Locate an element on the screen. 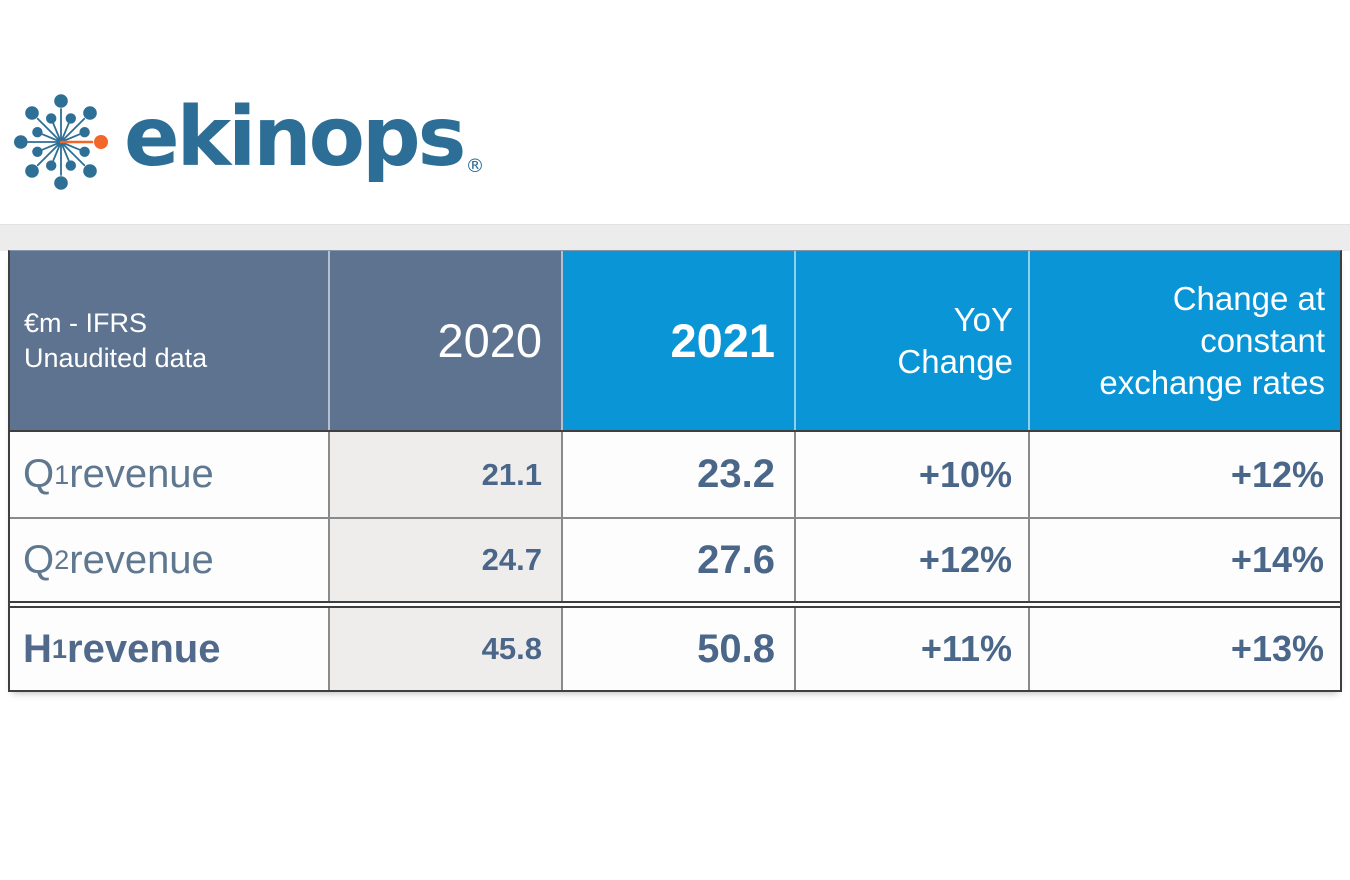  divider-band is located at coordinates (675, 237).